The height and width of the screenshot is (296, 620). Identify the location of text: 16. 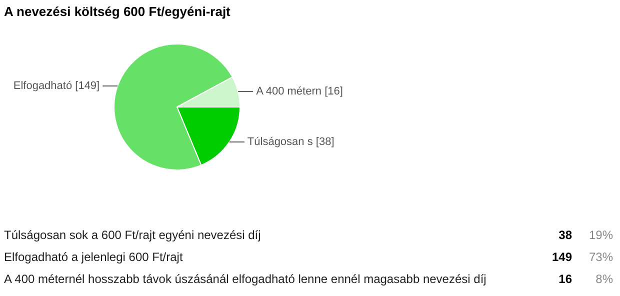
(565, 279).